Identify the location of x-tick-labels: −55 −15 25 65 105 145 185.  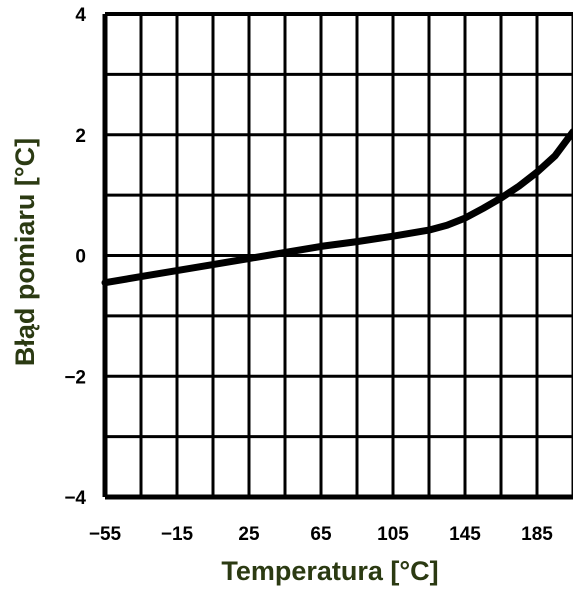
(321, 534).